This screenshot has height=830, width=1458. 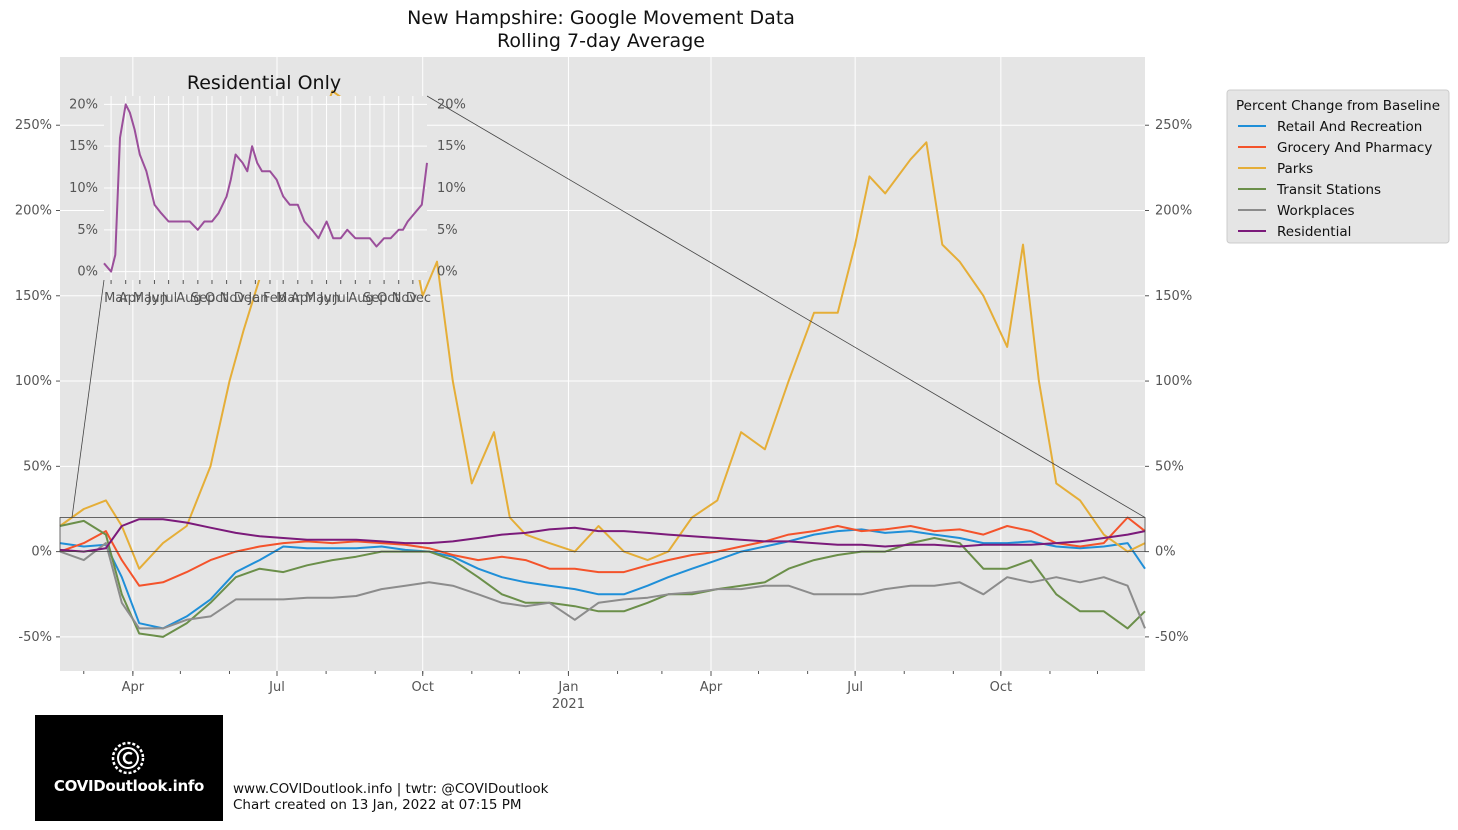 I want to click on inset-y-ticks: 0% 0% 5% 5% 10% 10% 15% 15% 20% 20%, so click(x=267, y=188).